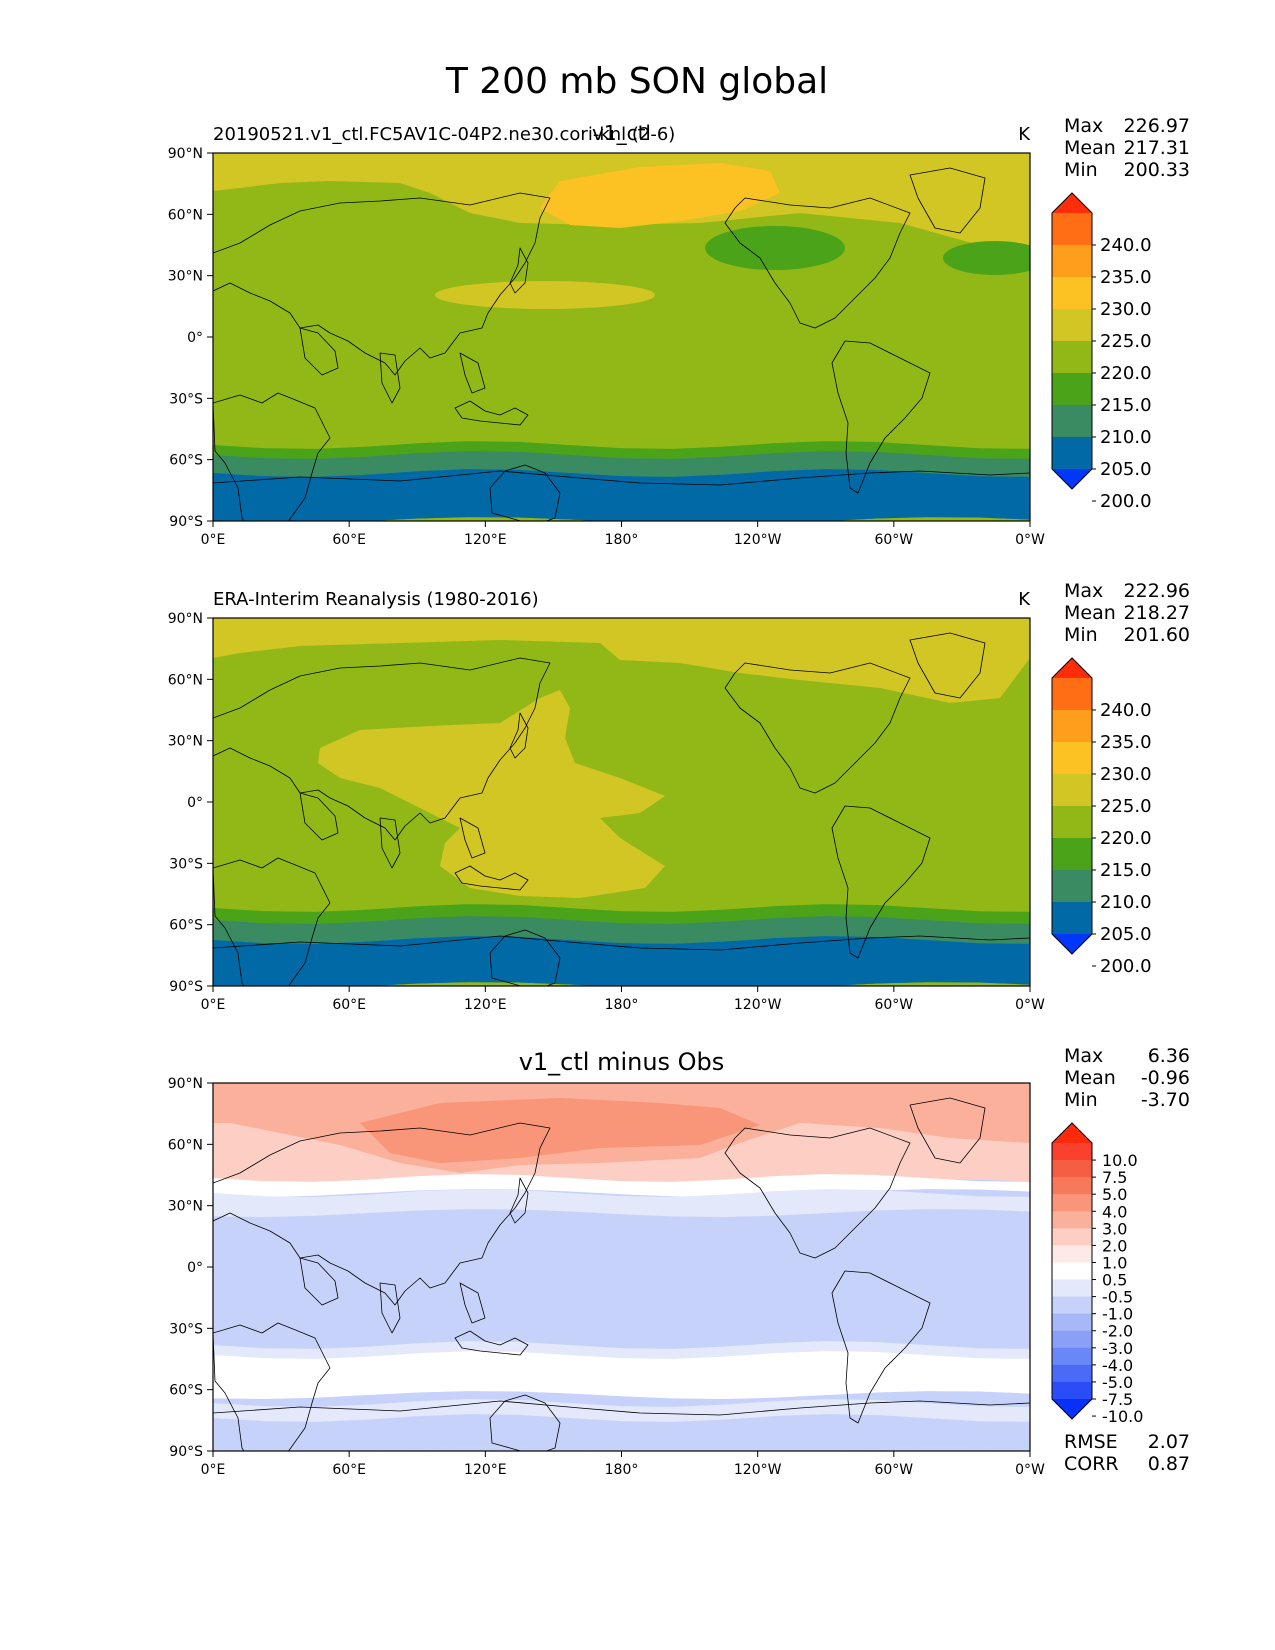 This screenshot has height=1650, width=1275. Describe the element at coordinates (1126, 902) in the screenshot. I see `colorbar-label: 210.0` at that location.